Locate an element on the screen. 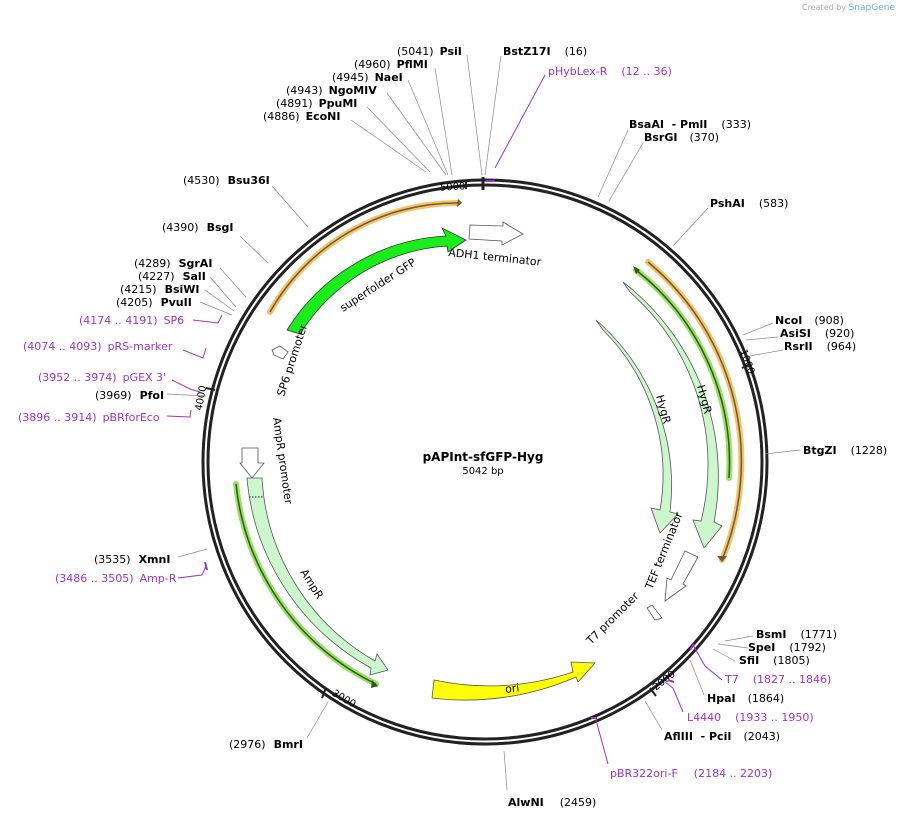  enzyme-sfii: SfiI (1805) is located at coordinates (774, 660).